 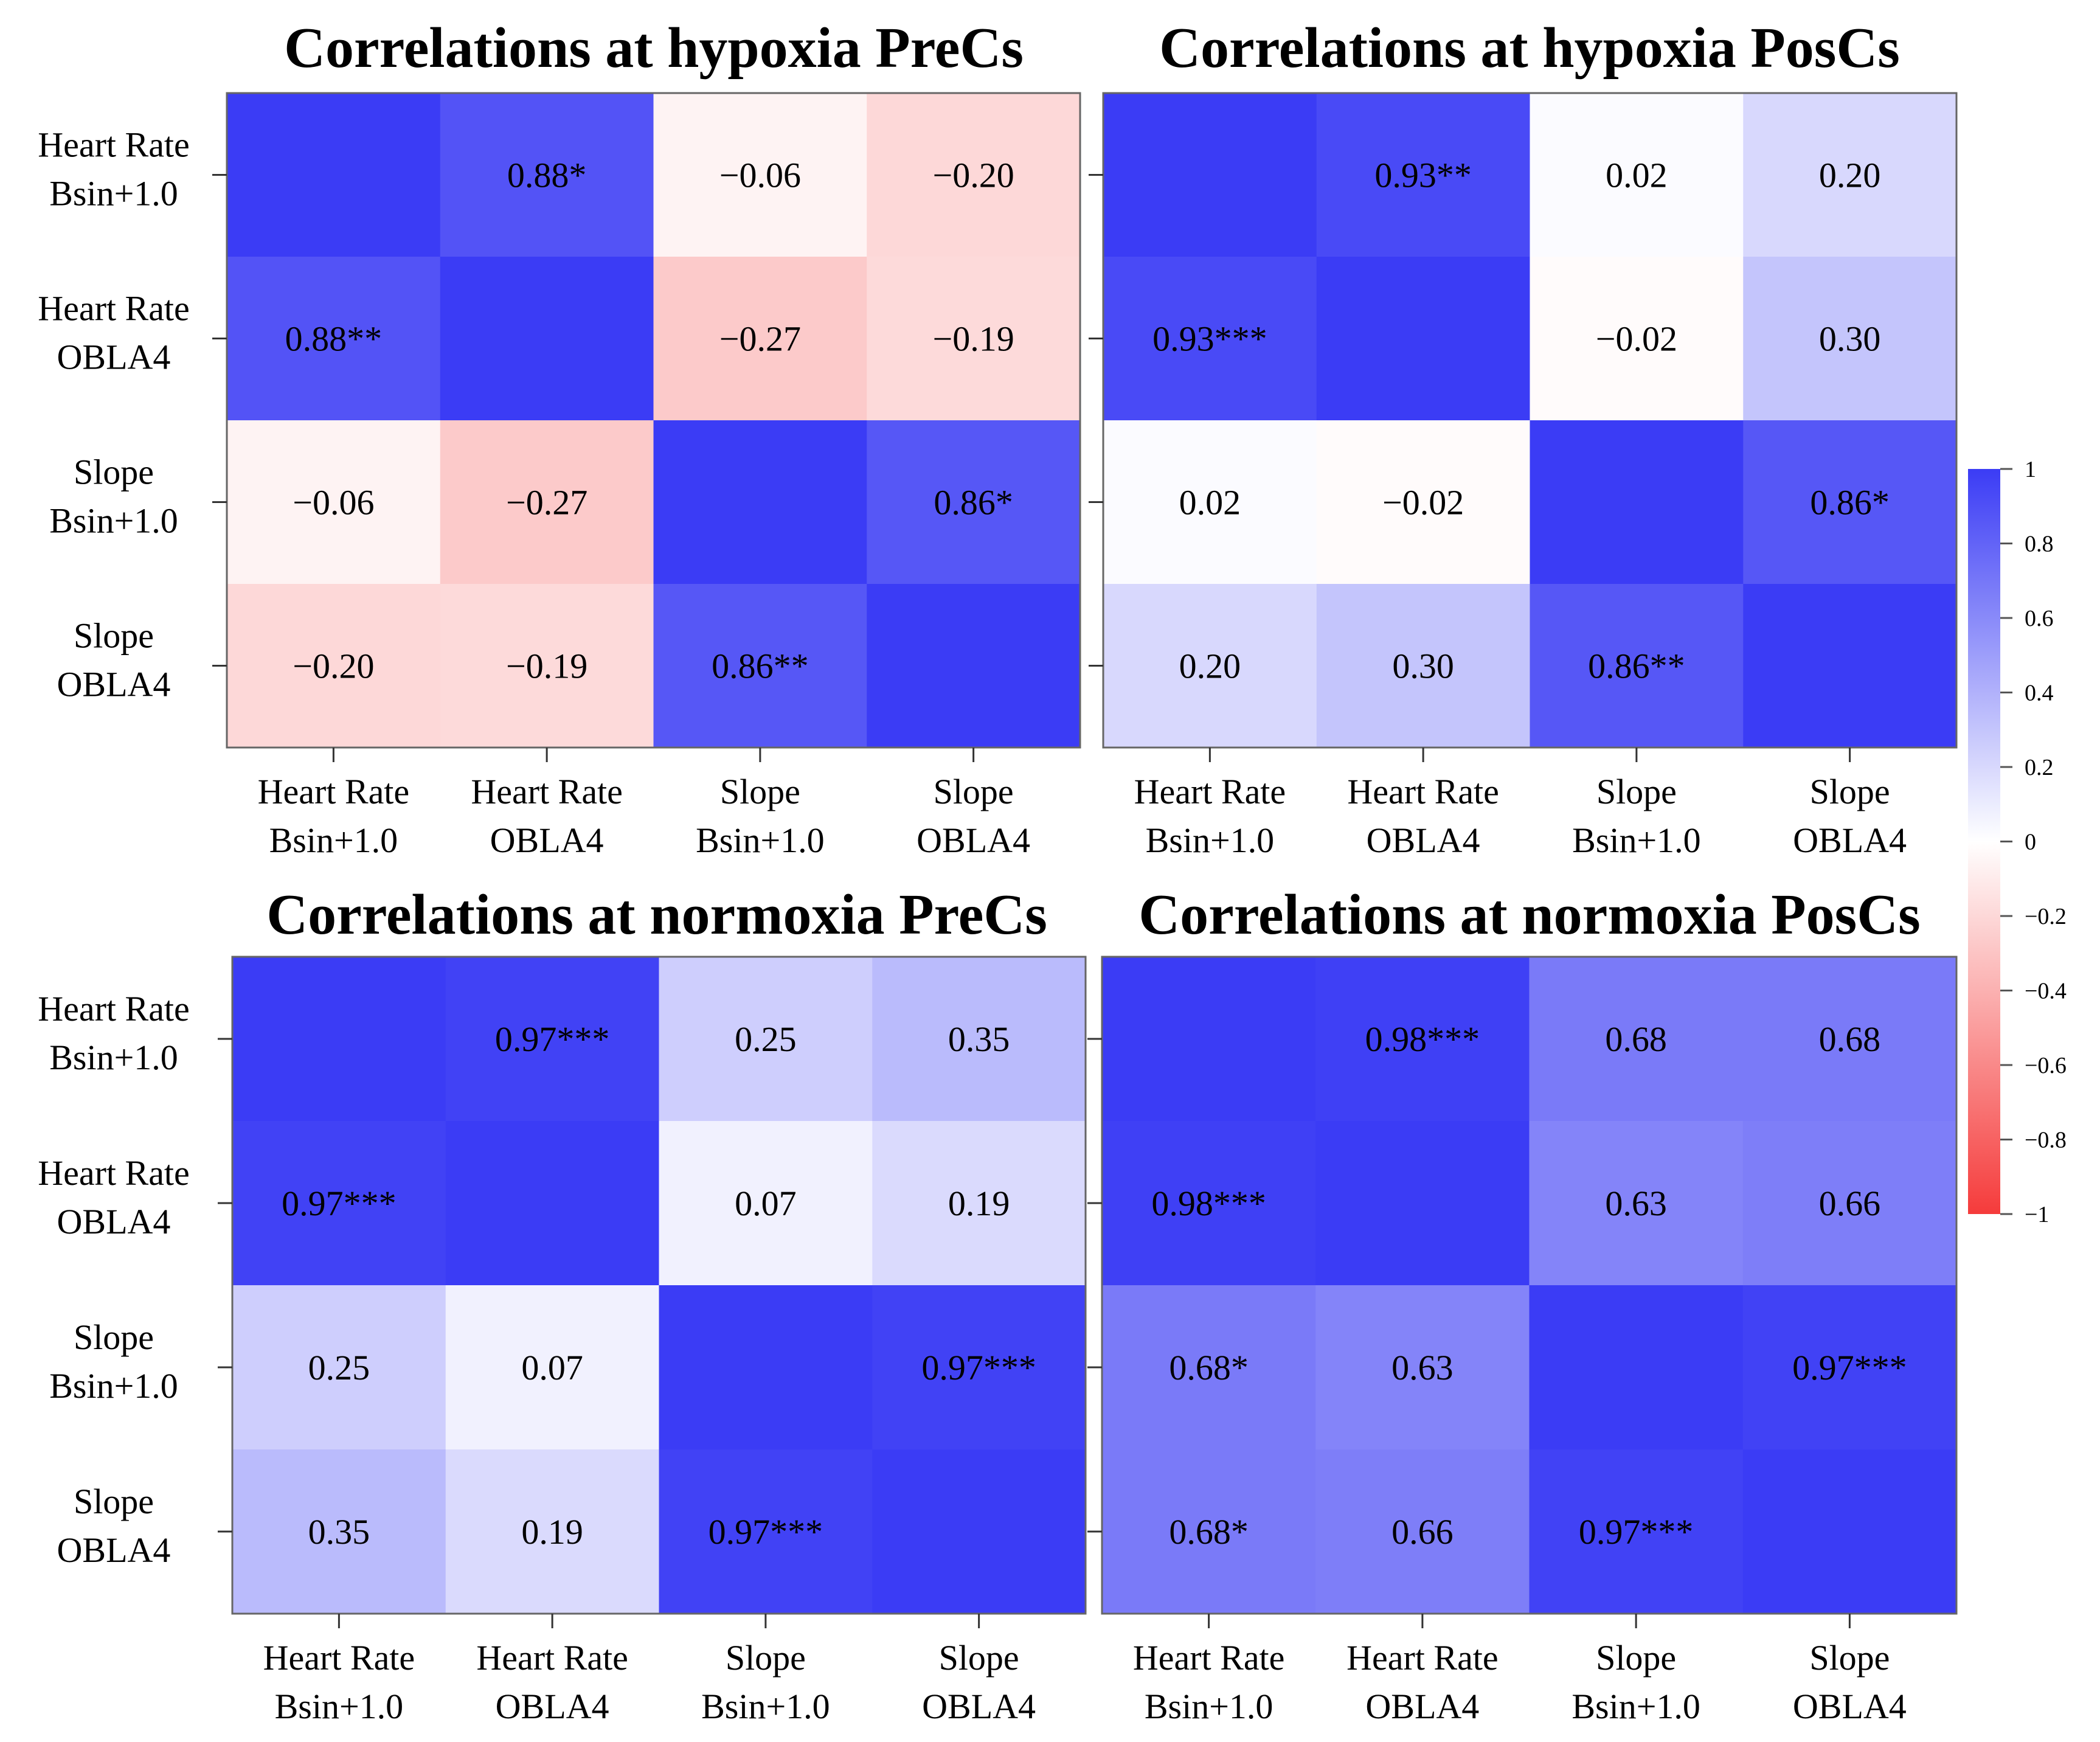 What do you see at coordinates (1529, 914) in the screenshot?
I see `panel-title: Correlations at normoxia PosCs` at bounding box center [1529, 914].